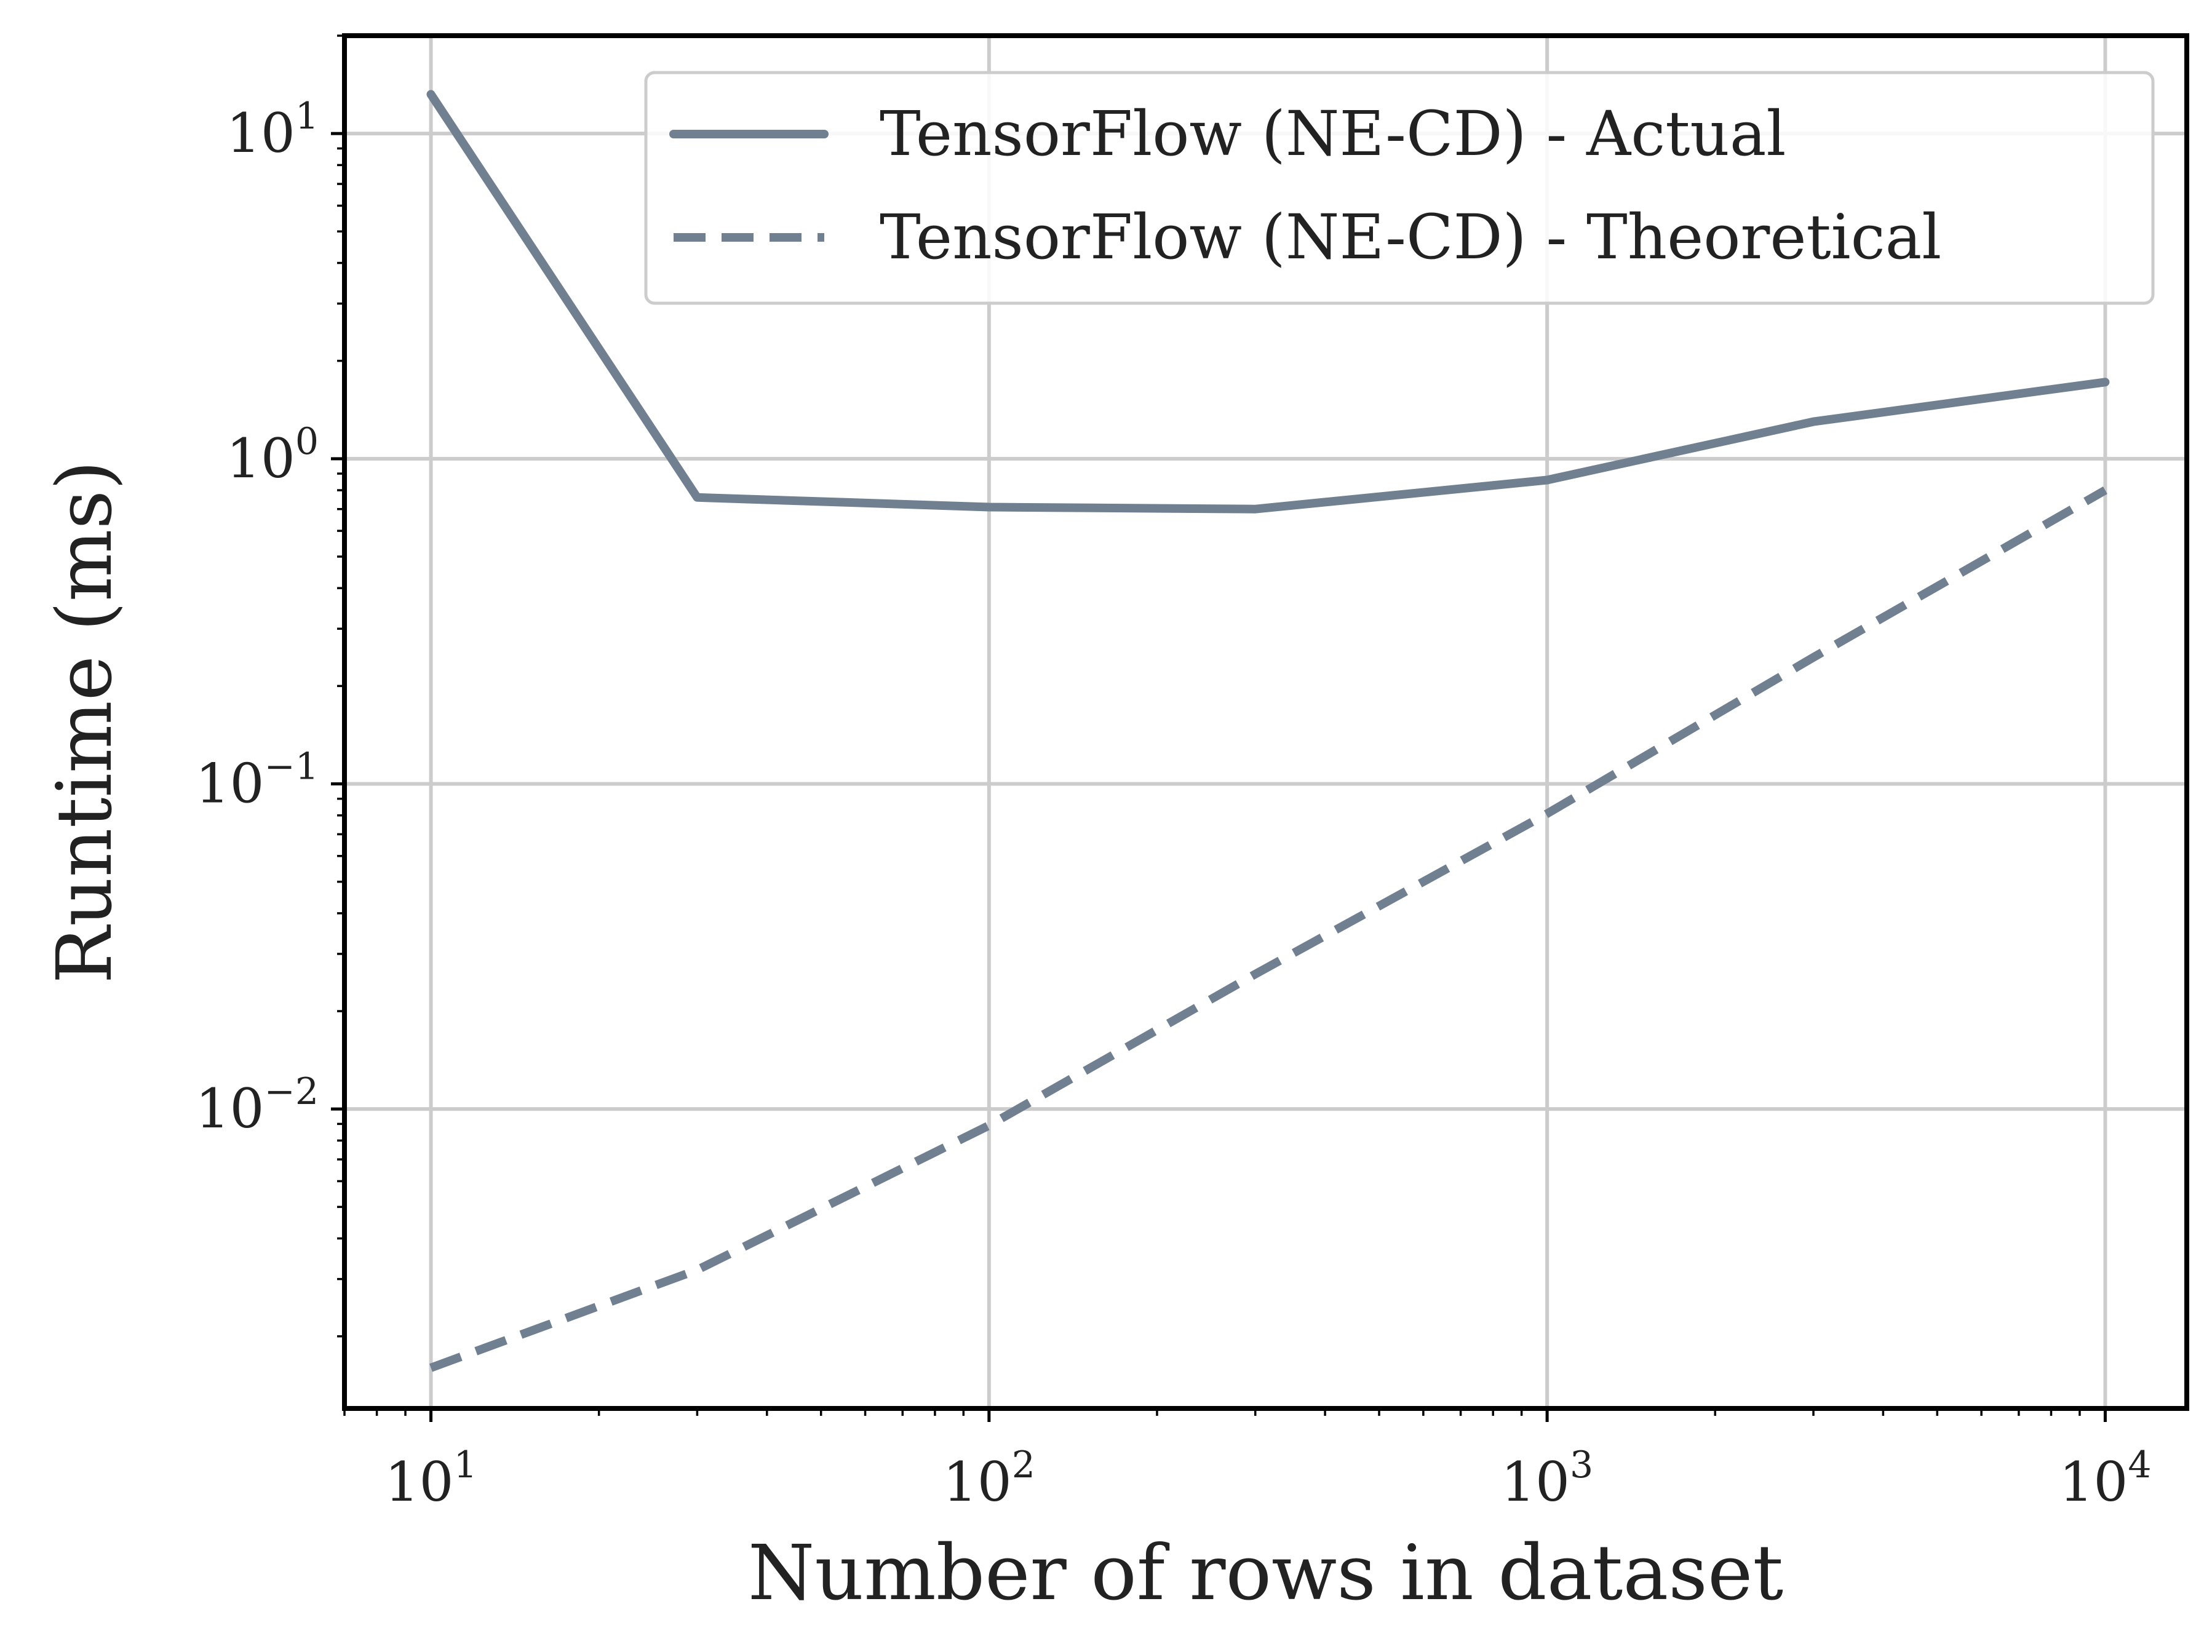 The height and width of the screenshot is (1652, 2212). What do you see at coordinates (1267, 1479) in the screenshot?
I see `x-tick-labels: 101 10² 10³ 10⁴` at bounding box center [1267, 1479].